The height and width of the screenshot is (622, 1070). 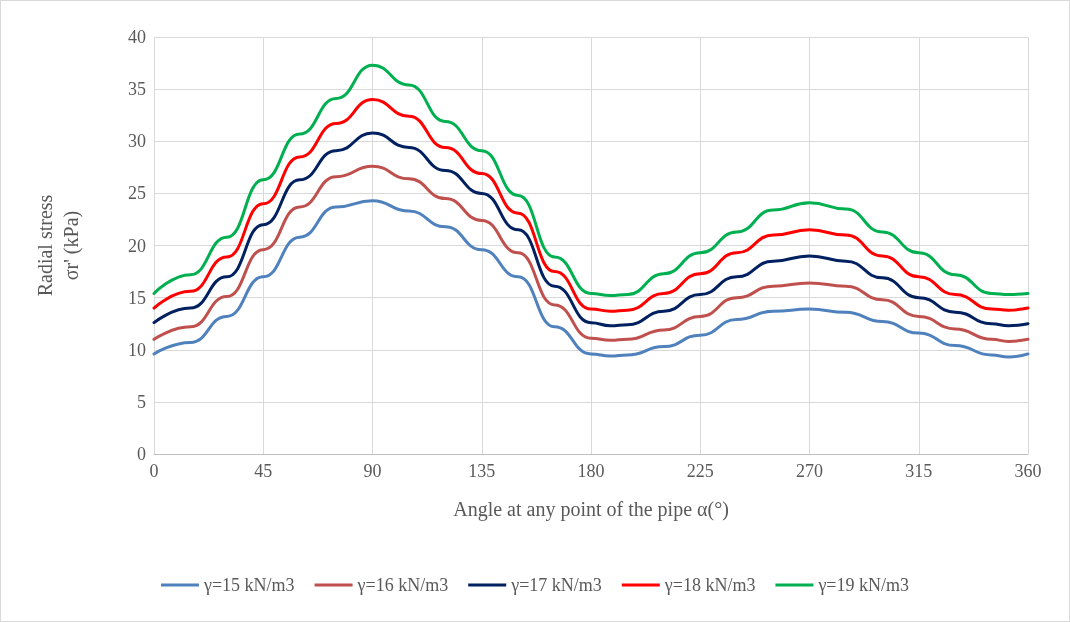 I want to click on y-tick-label: 35, so click(x=137, y=89).